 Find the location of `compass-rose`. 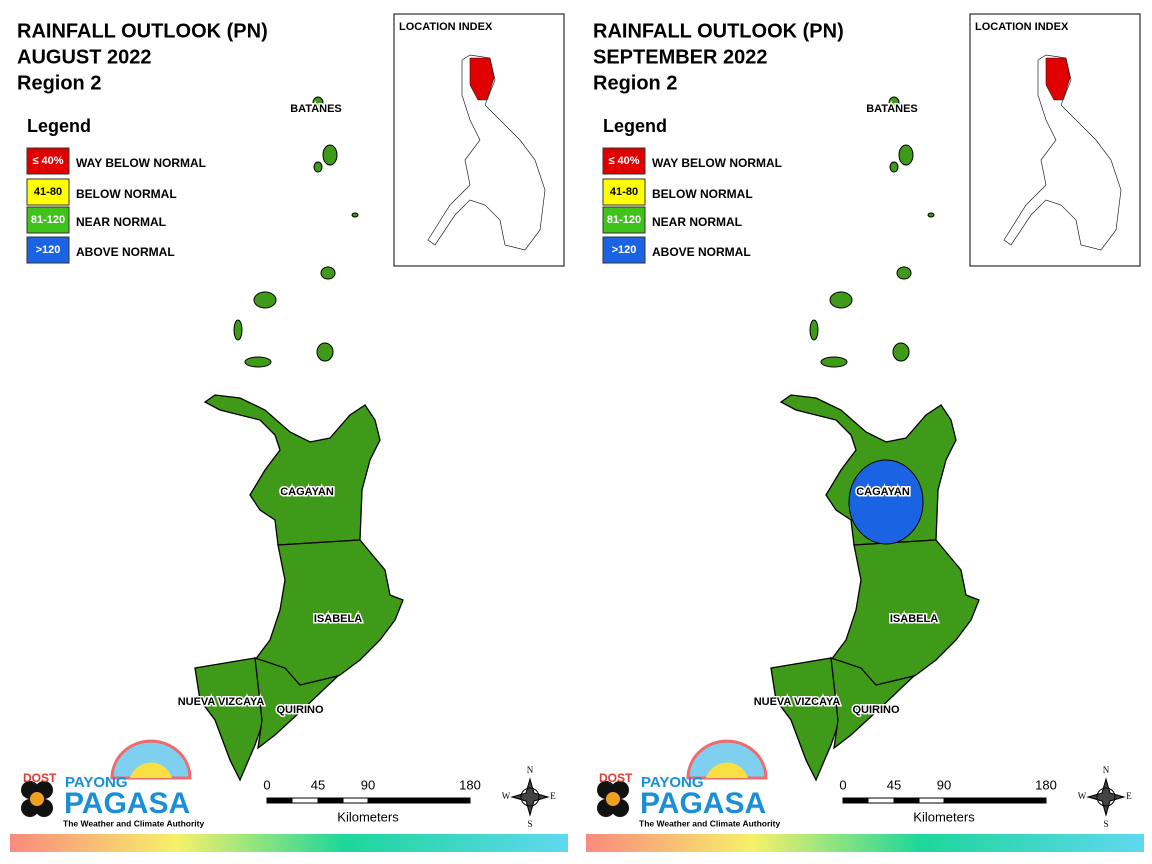

compass-rose is located at coordinates (530, 797).